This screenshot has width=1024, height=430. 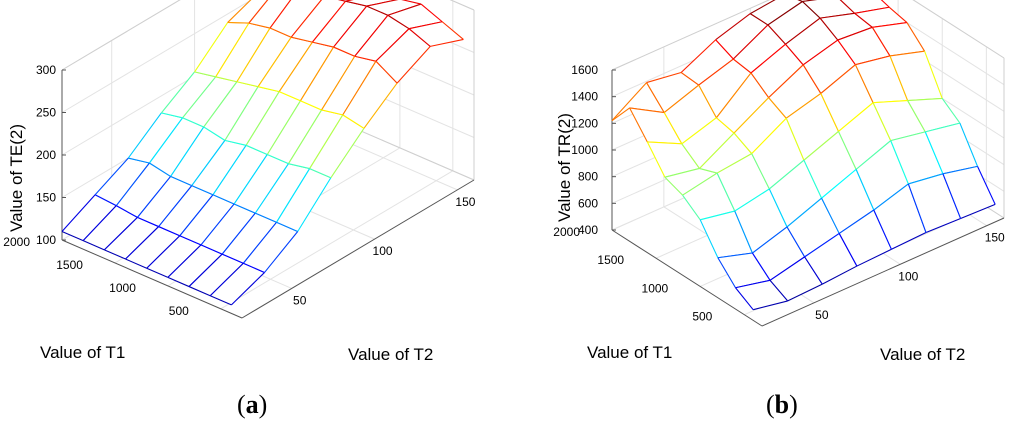 What do you see at coordinates (16, 178) in the screenshot?
I see `z-axis-label: Value of TE(2)` at bounding box center [16, 178].